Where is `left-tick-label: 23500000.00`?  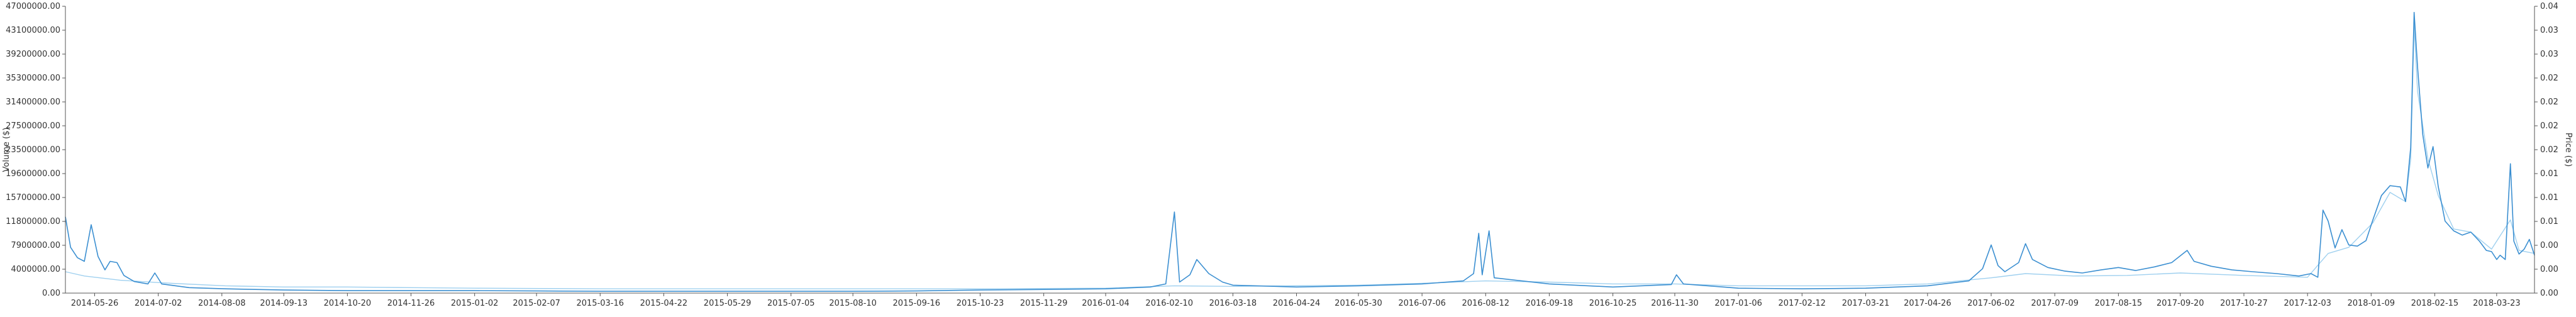
left-tick-label: 23500000.00 is located at coordinates (33, 150).